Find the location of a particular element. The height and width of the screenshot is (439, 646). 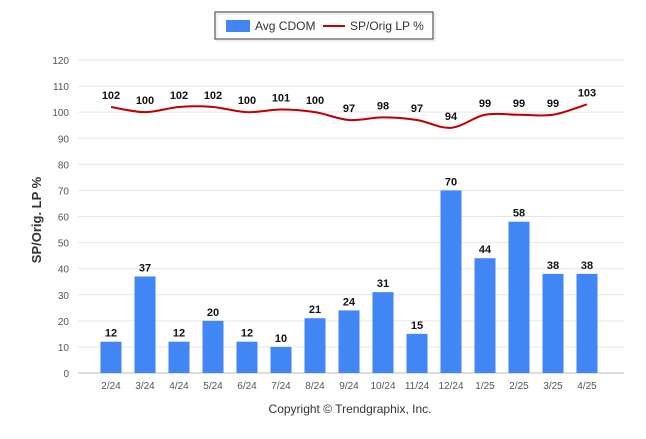

legend-label-avg-cdom: Avg CDOM is located at coordinates (285, 26).